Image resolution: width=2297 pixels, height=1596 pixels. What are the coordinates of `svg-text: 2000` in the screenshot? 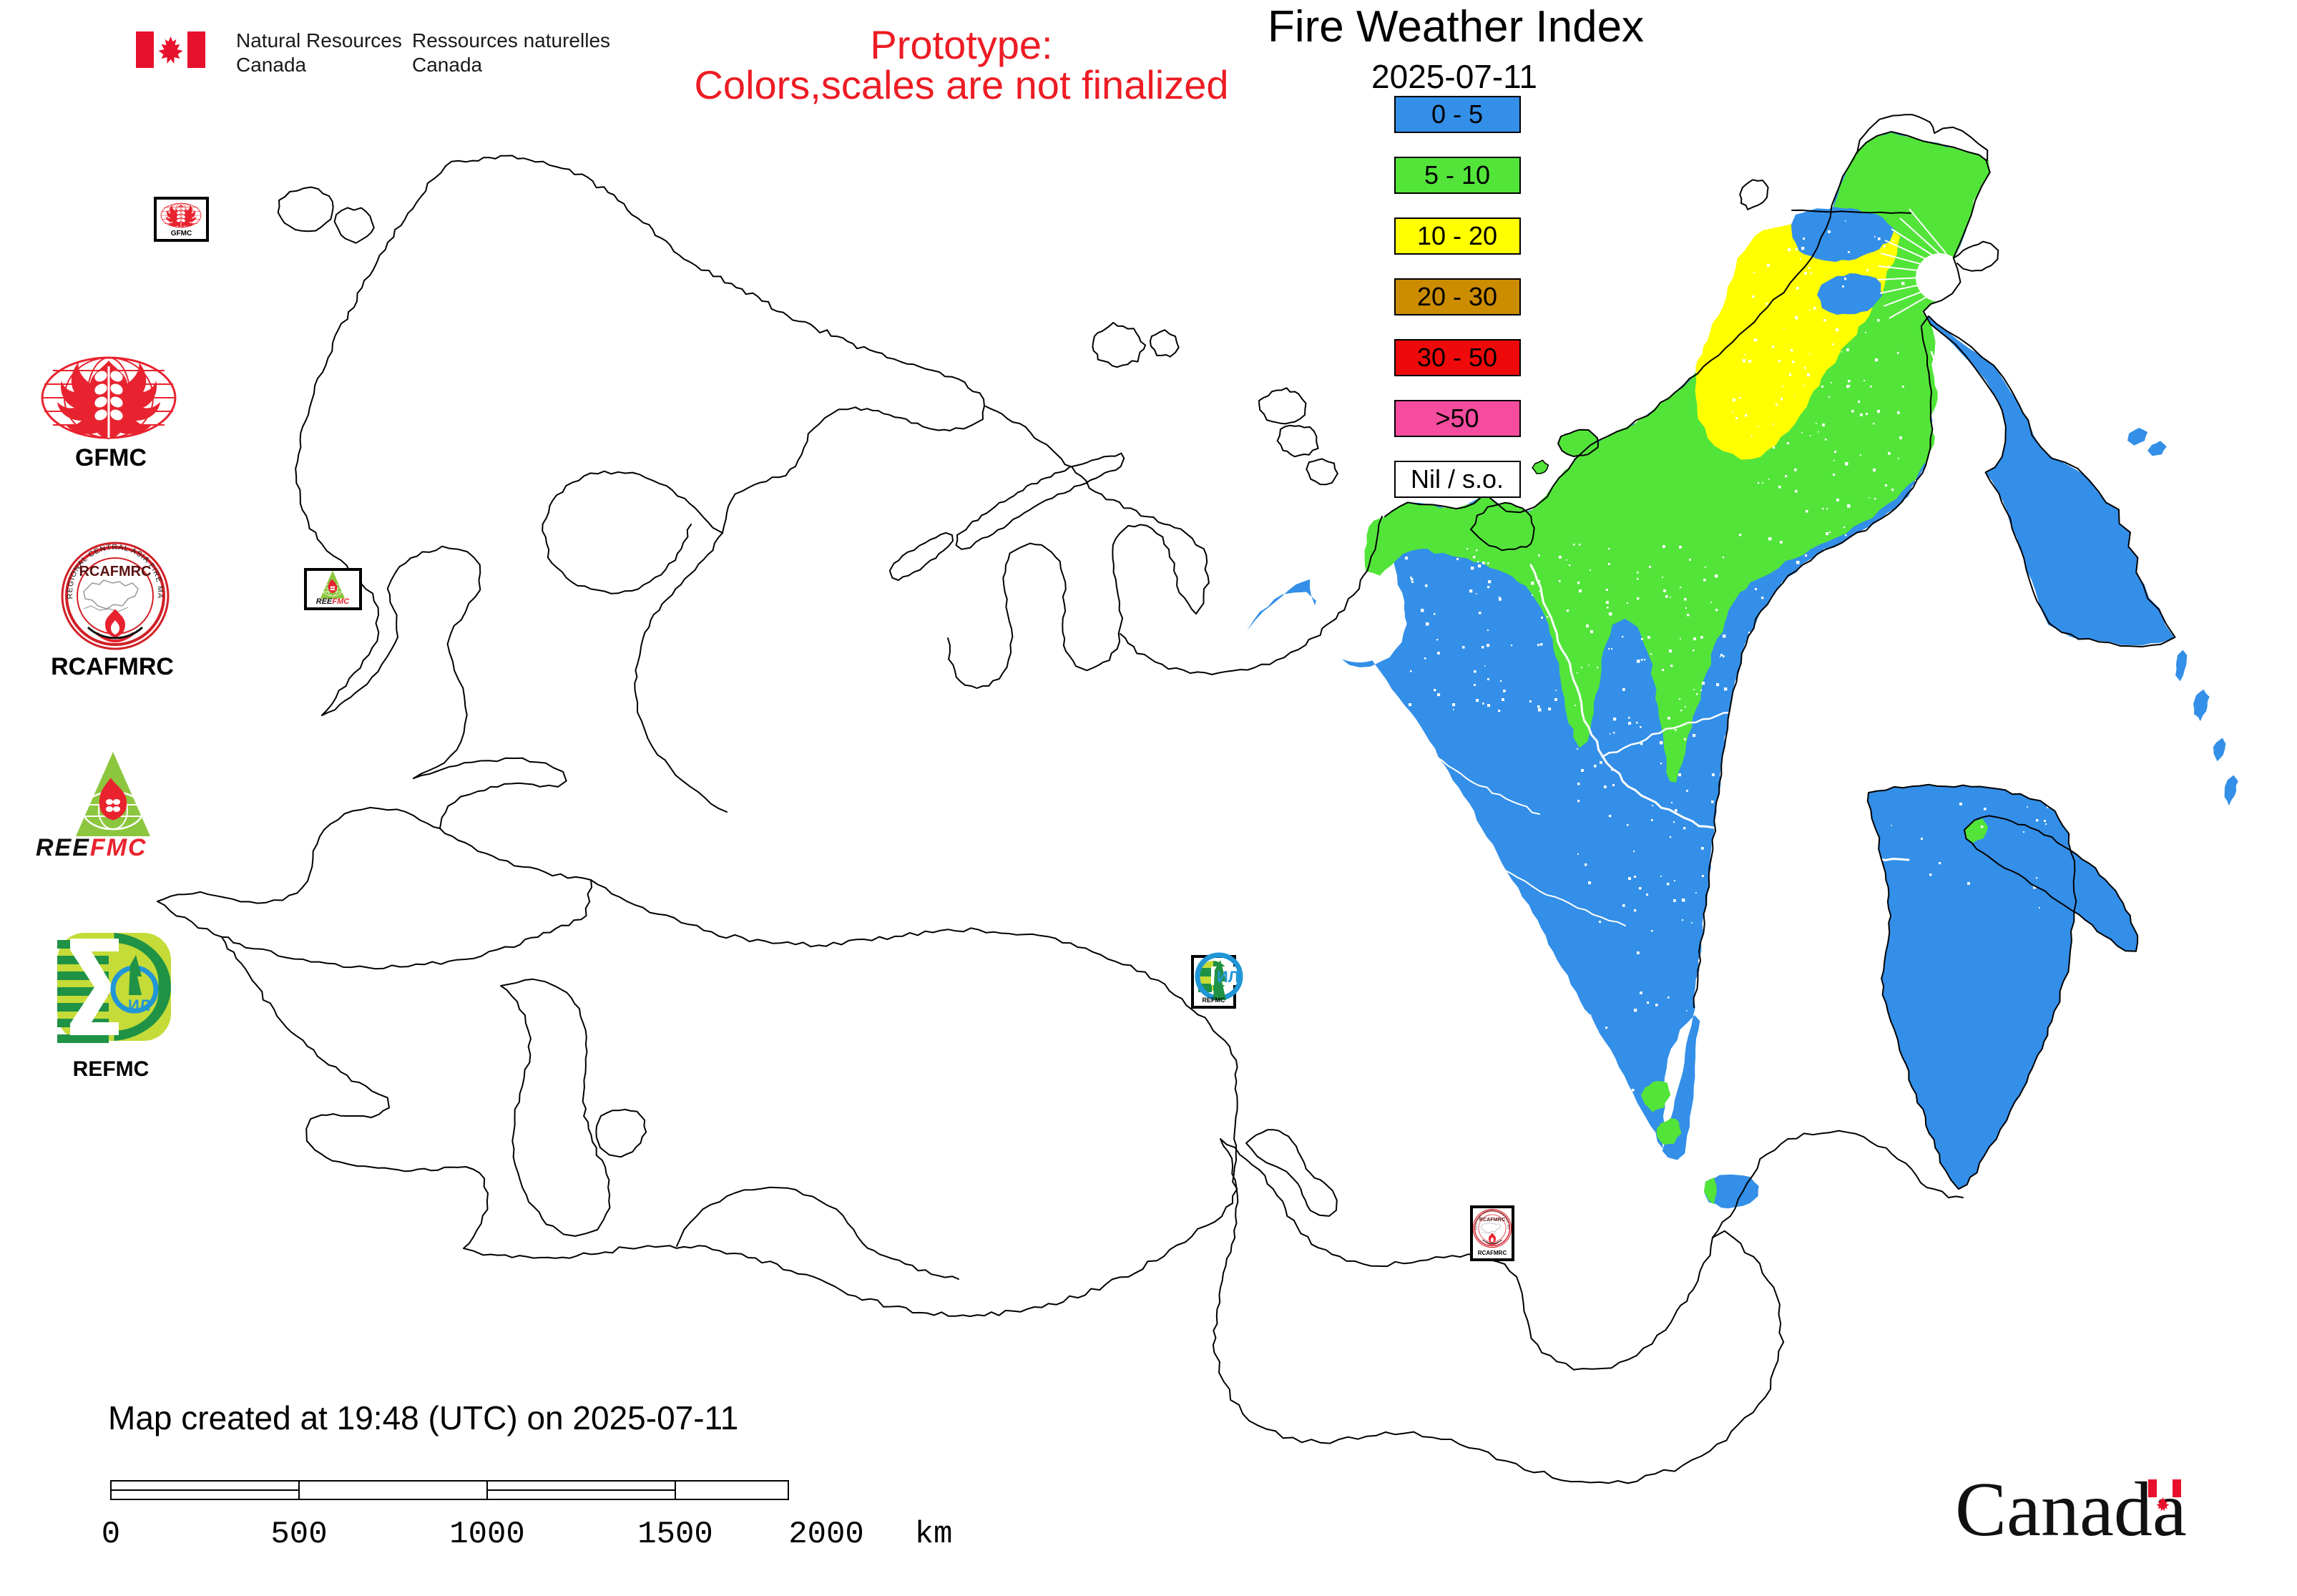 It's located at (826, 1534).